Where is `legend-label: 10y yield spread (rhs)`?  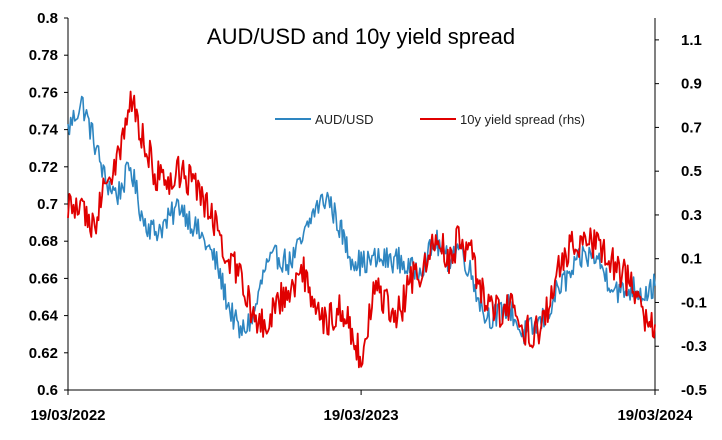 legend-label: 10y yield spread (rhs) is located at coordinates (522, 119).